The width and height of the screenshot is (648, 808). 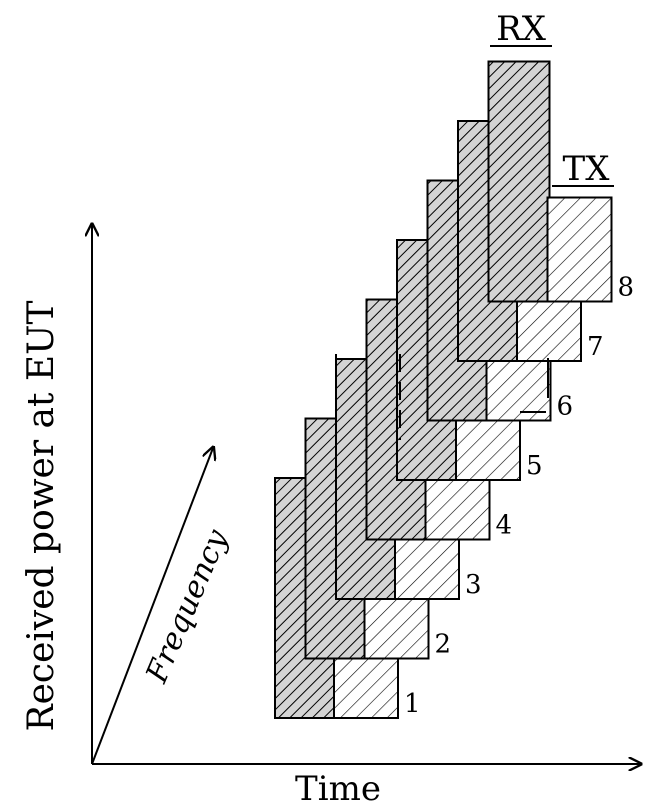 What do you see at coordinates (187, 606) in the screenshot?
I see `frequency-axis-label: Frequency` at bounding box center [187, 606].